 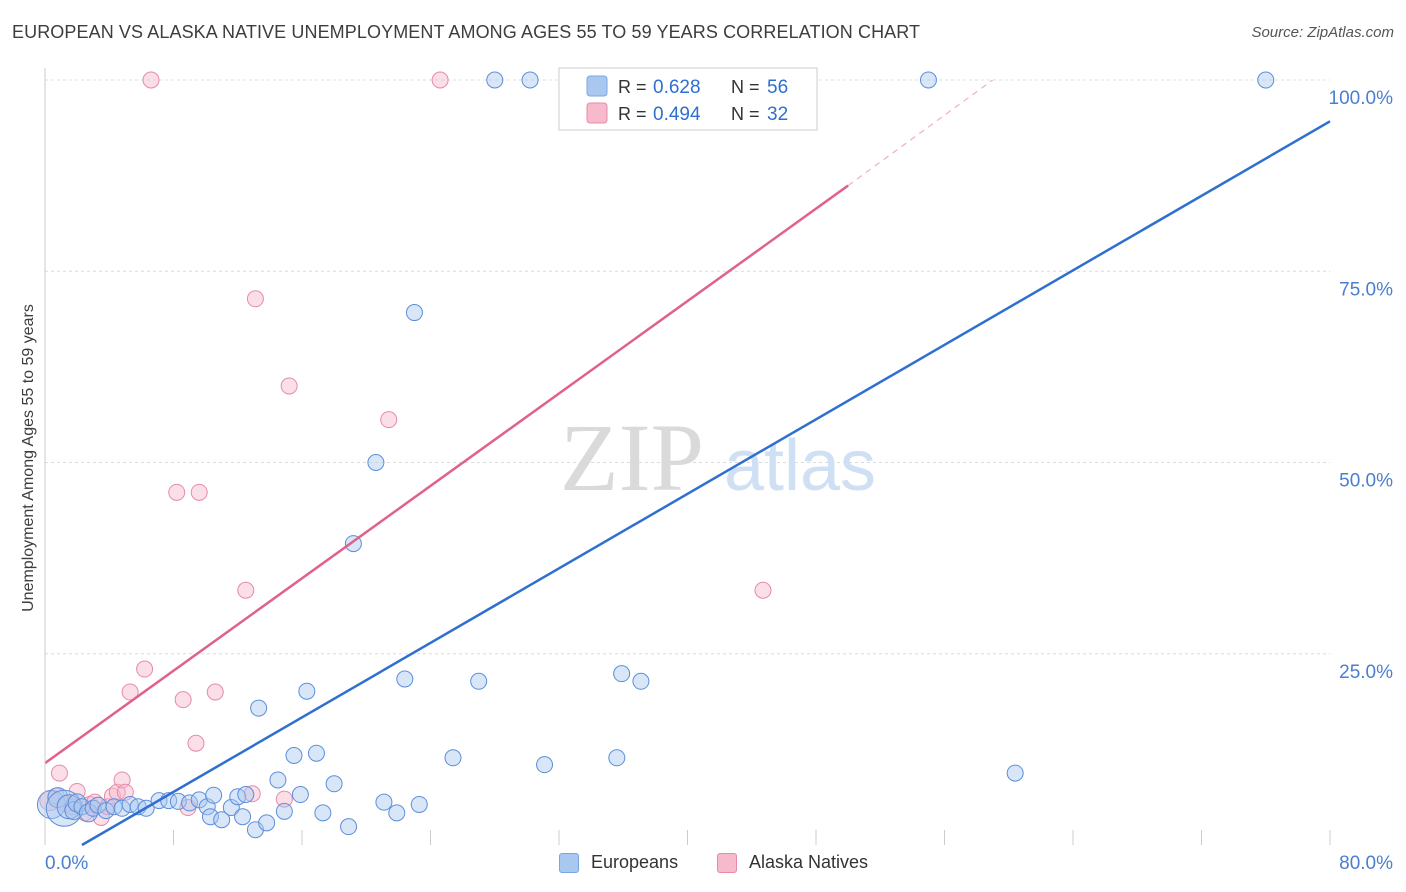 I want to click on watermark-zip: ZIP, so click(x=632, y=457).